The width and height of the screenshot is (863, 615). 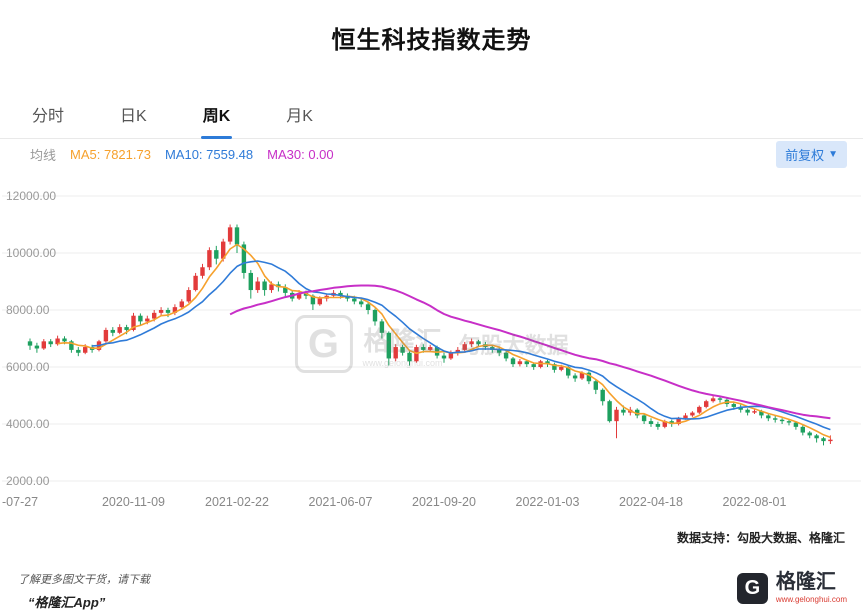 What do you see at coordinates (755, 502) in the screenshot?
I see `svg-text: 2022-08-01` at bounding box center [755, 502].